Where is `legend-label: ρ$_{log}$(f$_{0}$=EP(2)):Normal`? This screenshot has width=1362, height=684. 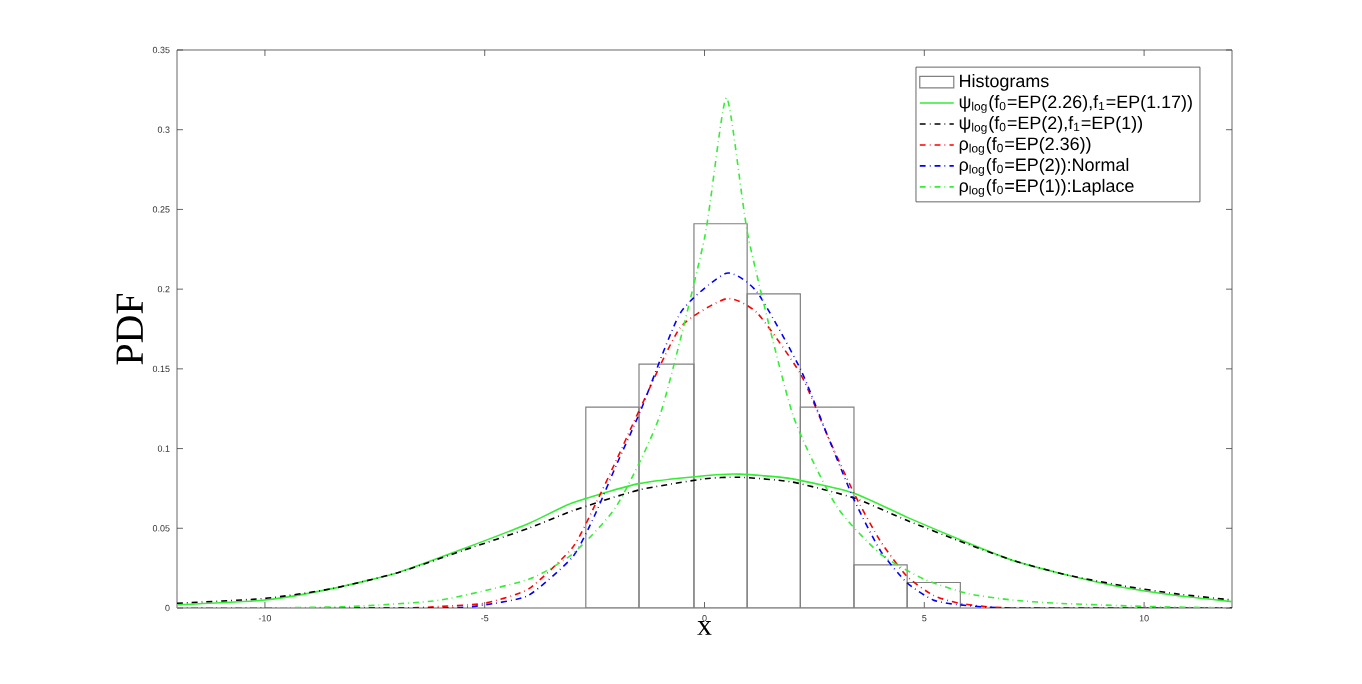 legend-label: ρ$_{log}$(f$_{0}$=EP(2)):Normal is located at coordinates (1044, 166).